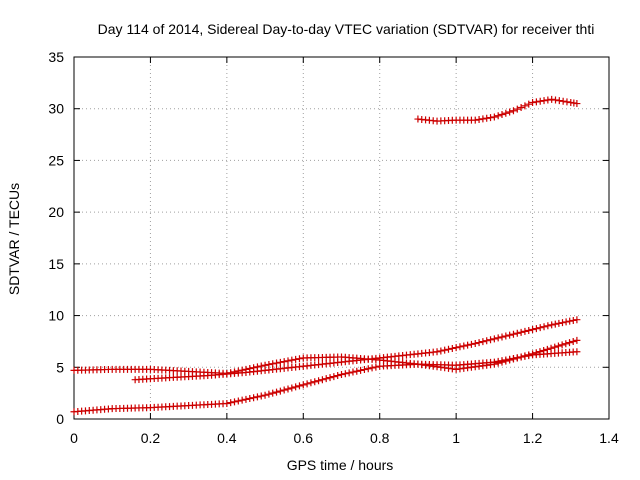 The height and width of the screenshot is (480, 640). I want to click on x-tick-label: 1.2, so click(533, 438).